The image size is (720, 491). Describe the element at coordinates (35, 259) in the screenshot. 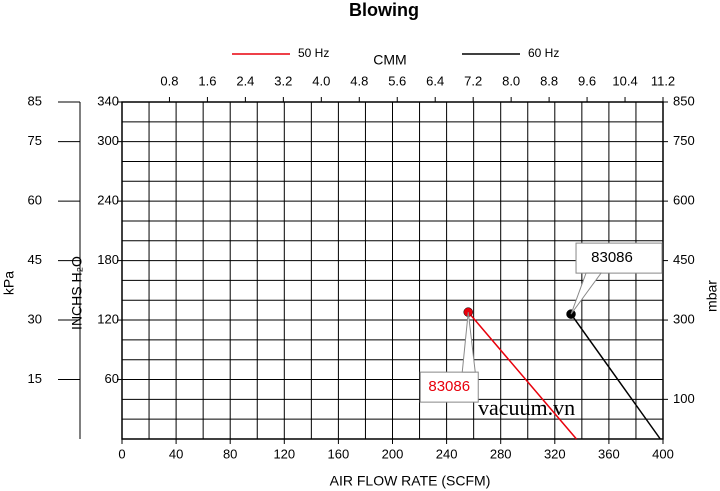

I see `y3-tick-label: 45` at that location.